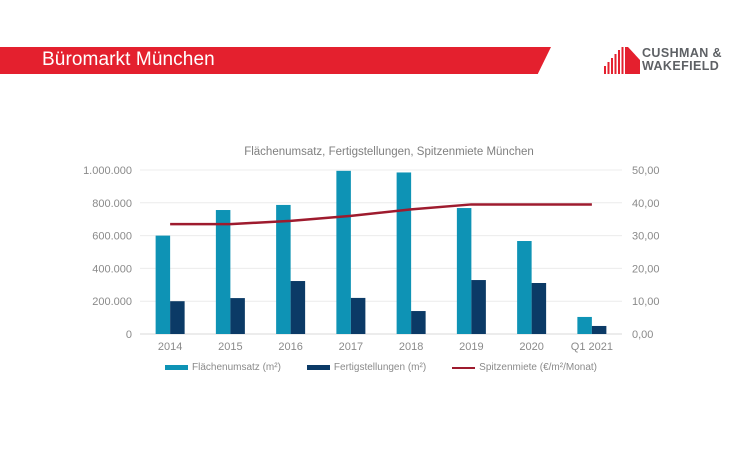  I want to click on y-right-tick: 20,00, so click(646, 269).